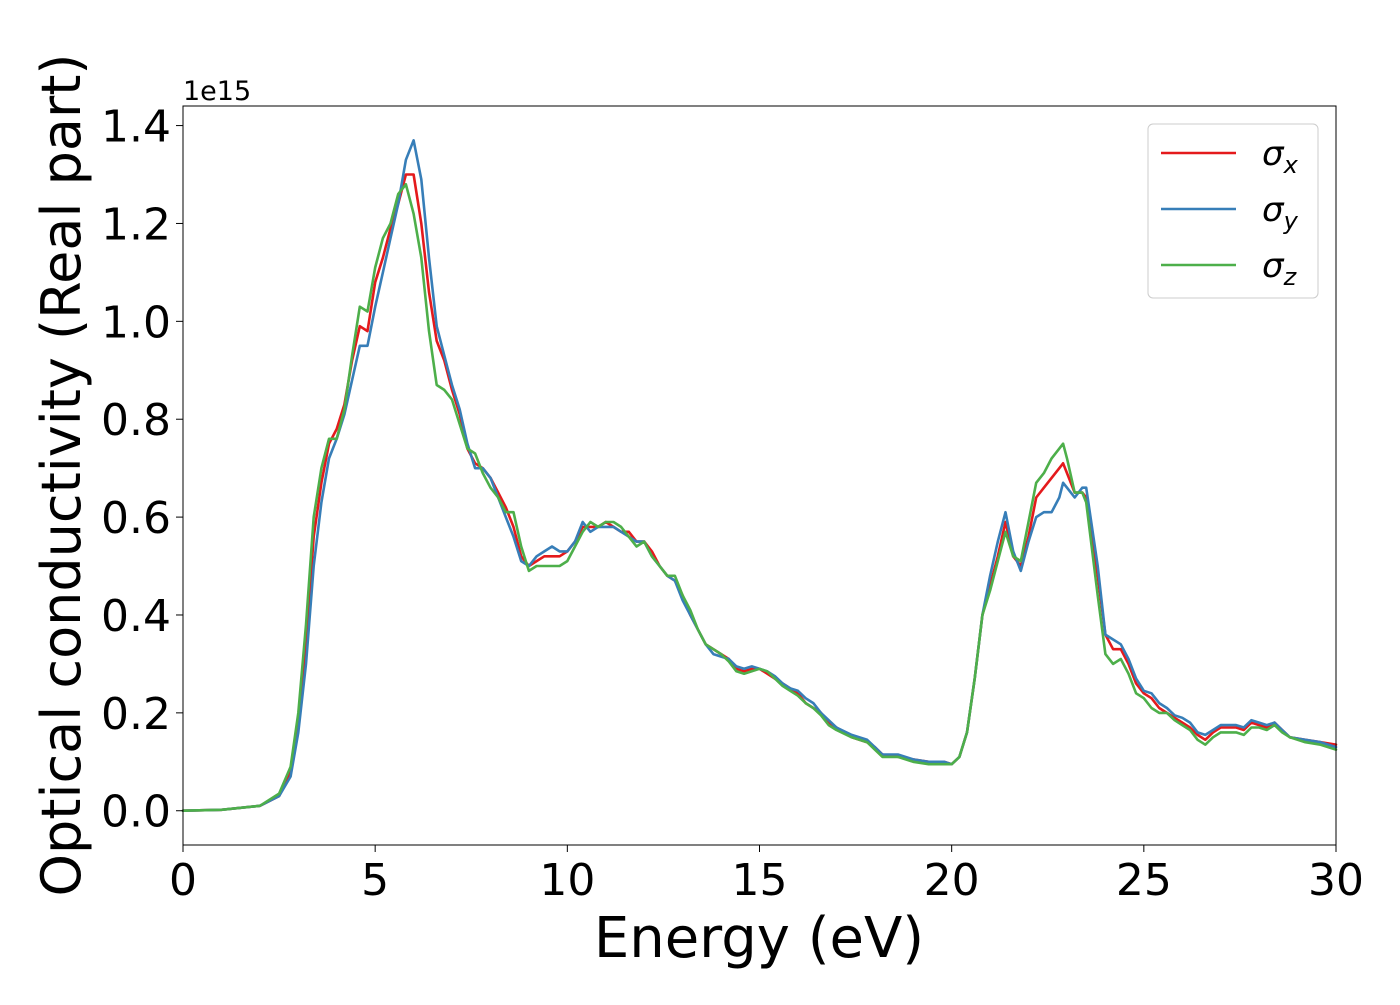 The image size is (1400, 1005). What do you see at coordinates (136, 224) in the screenshot?
I see `y-tick-label: 1.2` at bounding box center [136, 224].